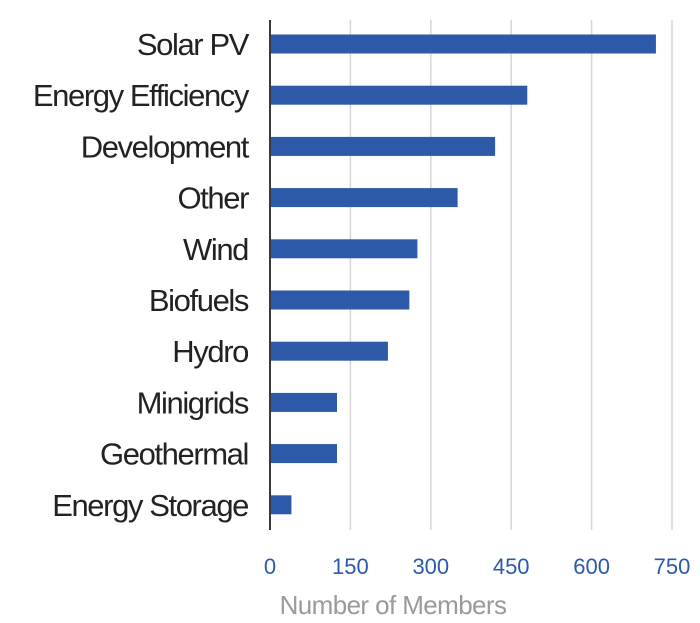  I want to click on bar-minigrids, so click(303, 402).